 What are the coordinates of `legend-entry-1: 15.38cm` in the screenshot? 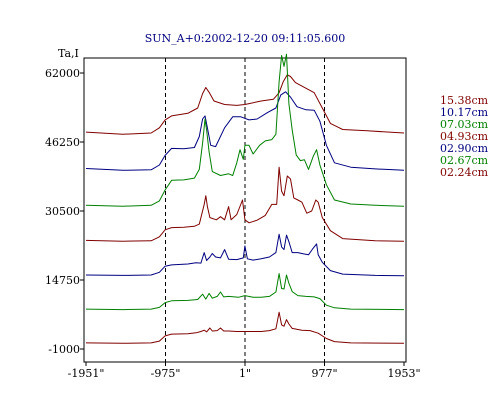 It's located at (464, 100).